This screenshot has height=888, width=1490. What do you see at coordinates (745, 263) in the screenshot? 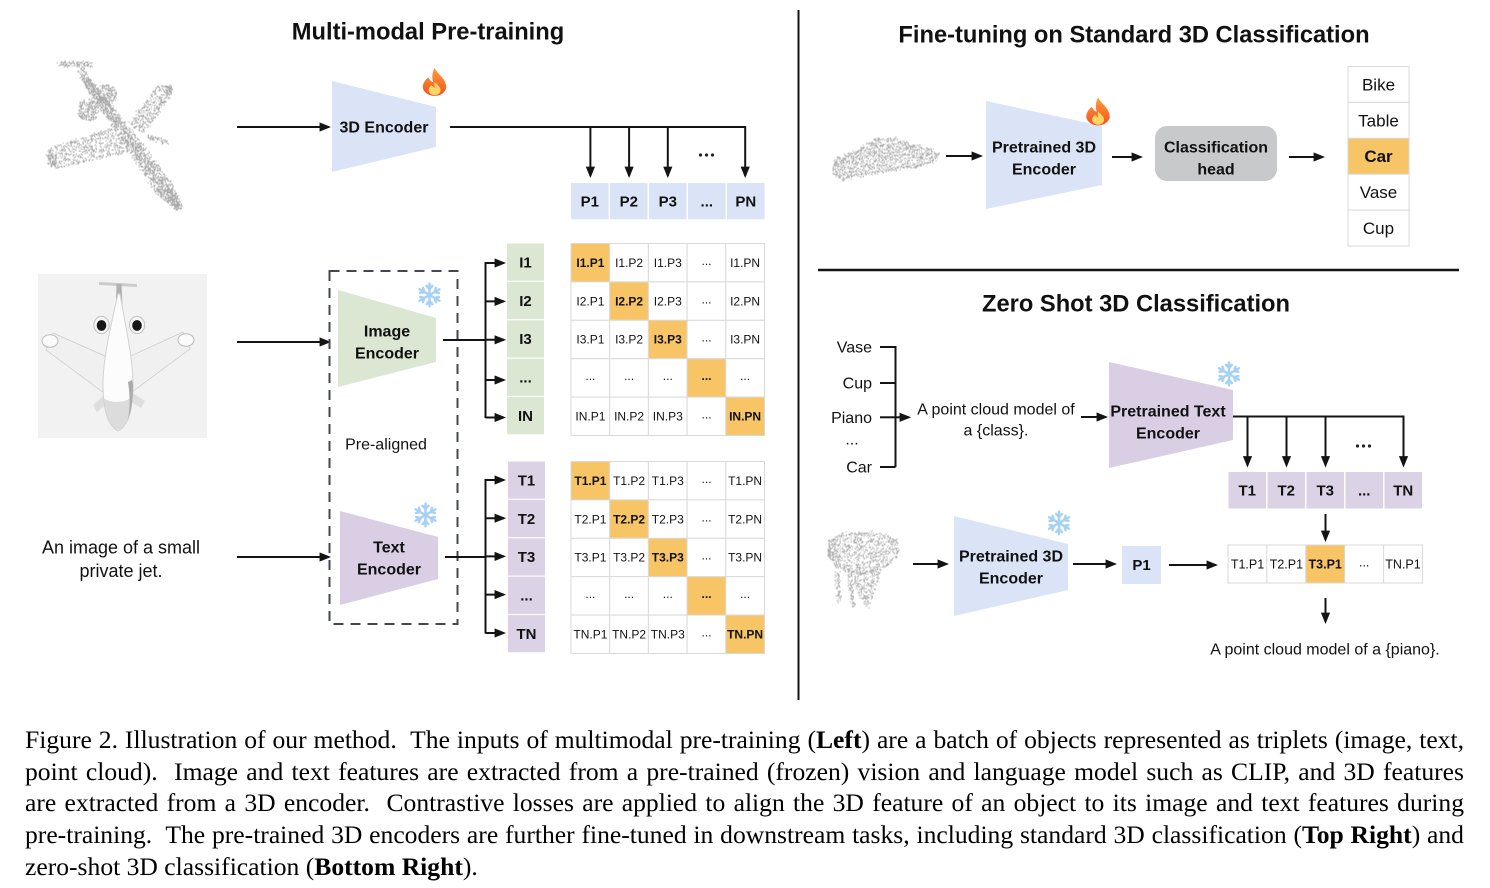
I see `svg-text: I1.PN` at bounding box center [745, 263].